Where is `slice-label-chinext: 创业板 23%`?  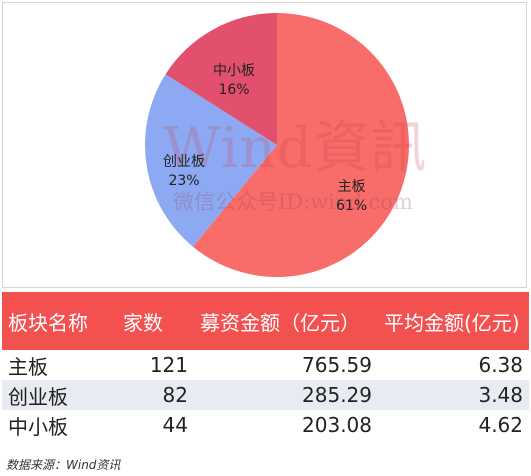
slice-label-chinext: 创业板 23% is located at coordinates (184, 172).